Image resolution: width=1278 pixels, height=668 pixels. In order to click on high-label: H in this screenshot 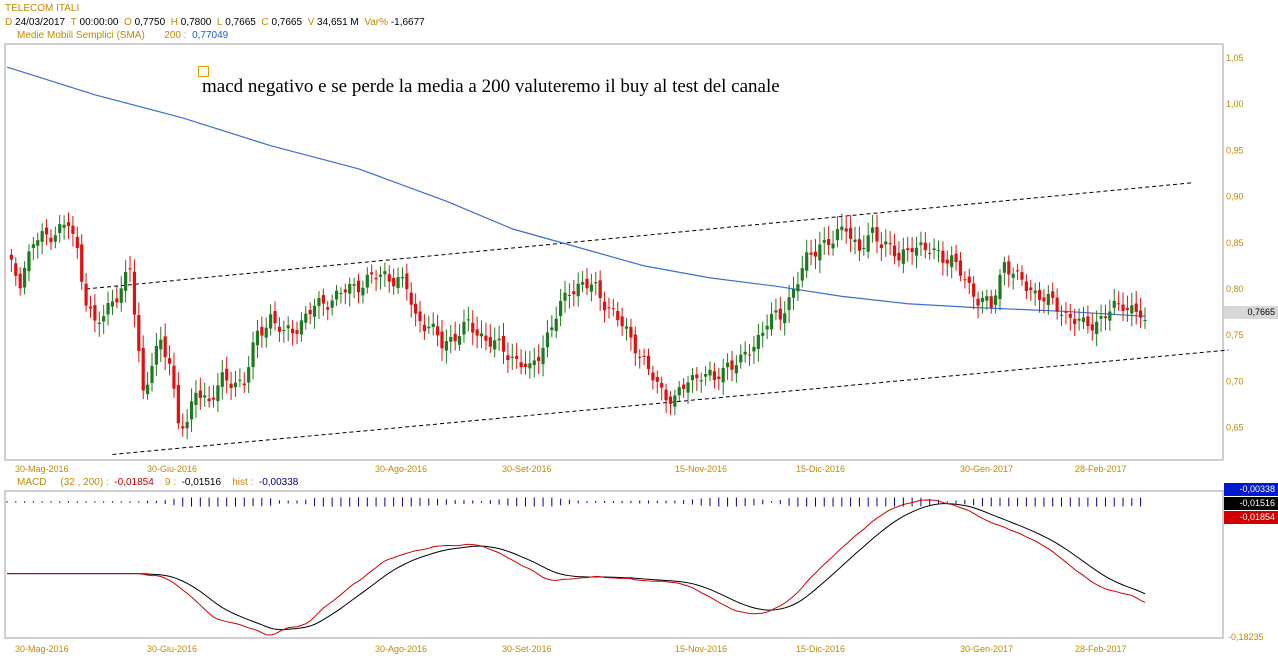, I will do `click(174, 22)`.